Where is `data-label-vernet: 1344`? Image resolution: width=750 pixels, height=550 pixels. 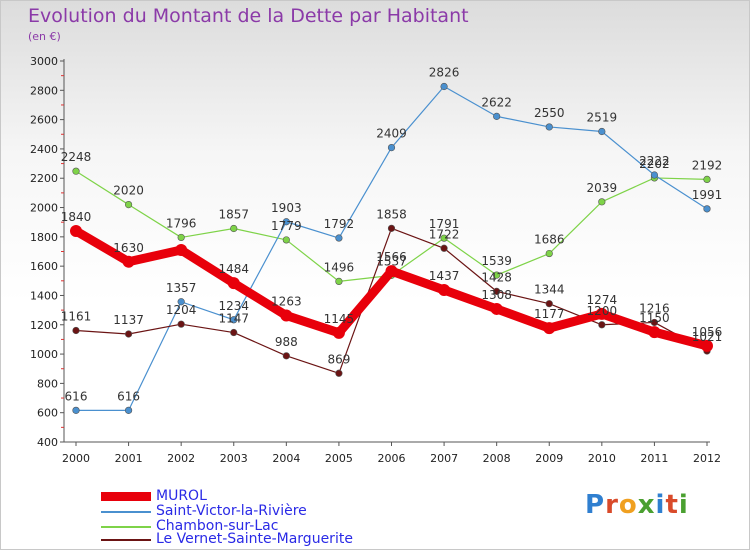
data-label-vernet: 1344 is located at coordinates (549, 290).